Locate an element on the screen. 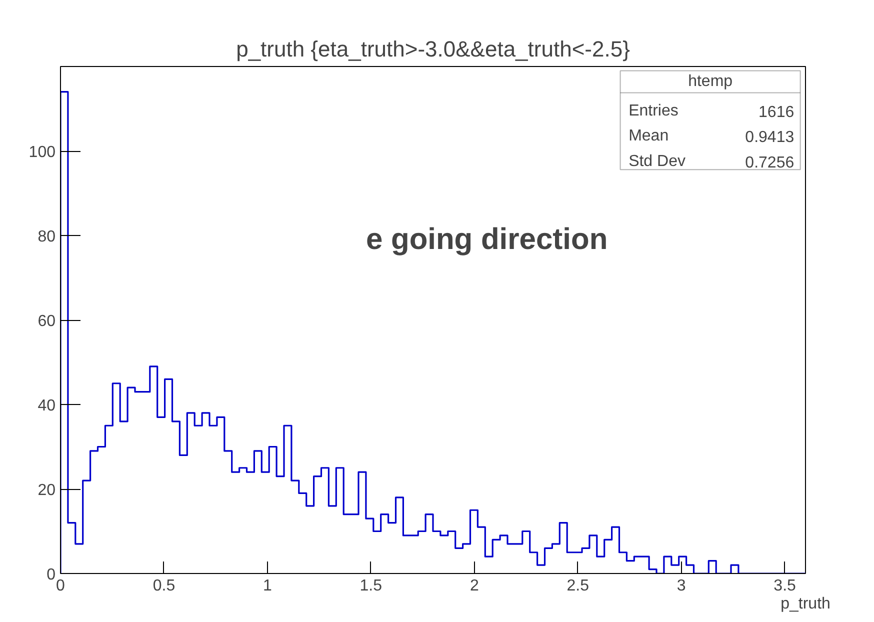 This screenshot has width=874, height=622. annotation: 0.7256 is located at coordinates (769, 163).